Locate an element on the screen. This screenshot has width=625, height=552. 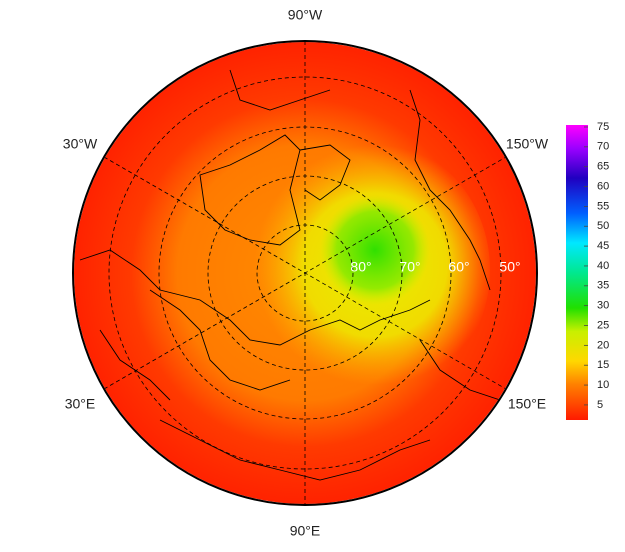
colorbar-tick-label: 25 is located at coordinates (603, 325).